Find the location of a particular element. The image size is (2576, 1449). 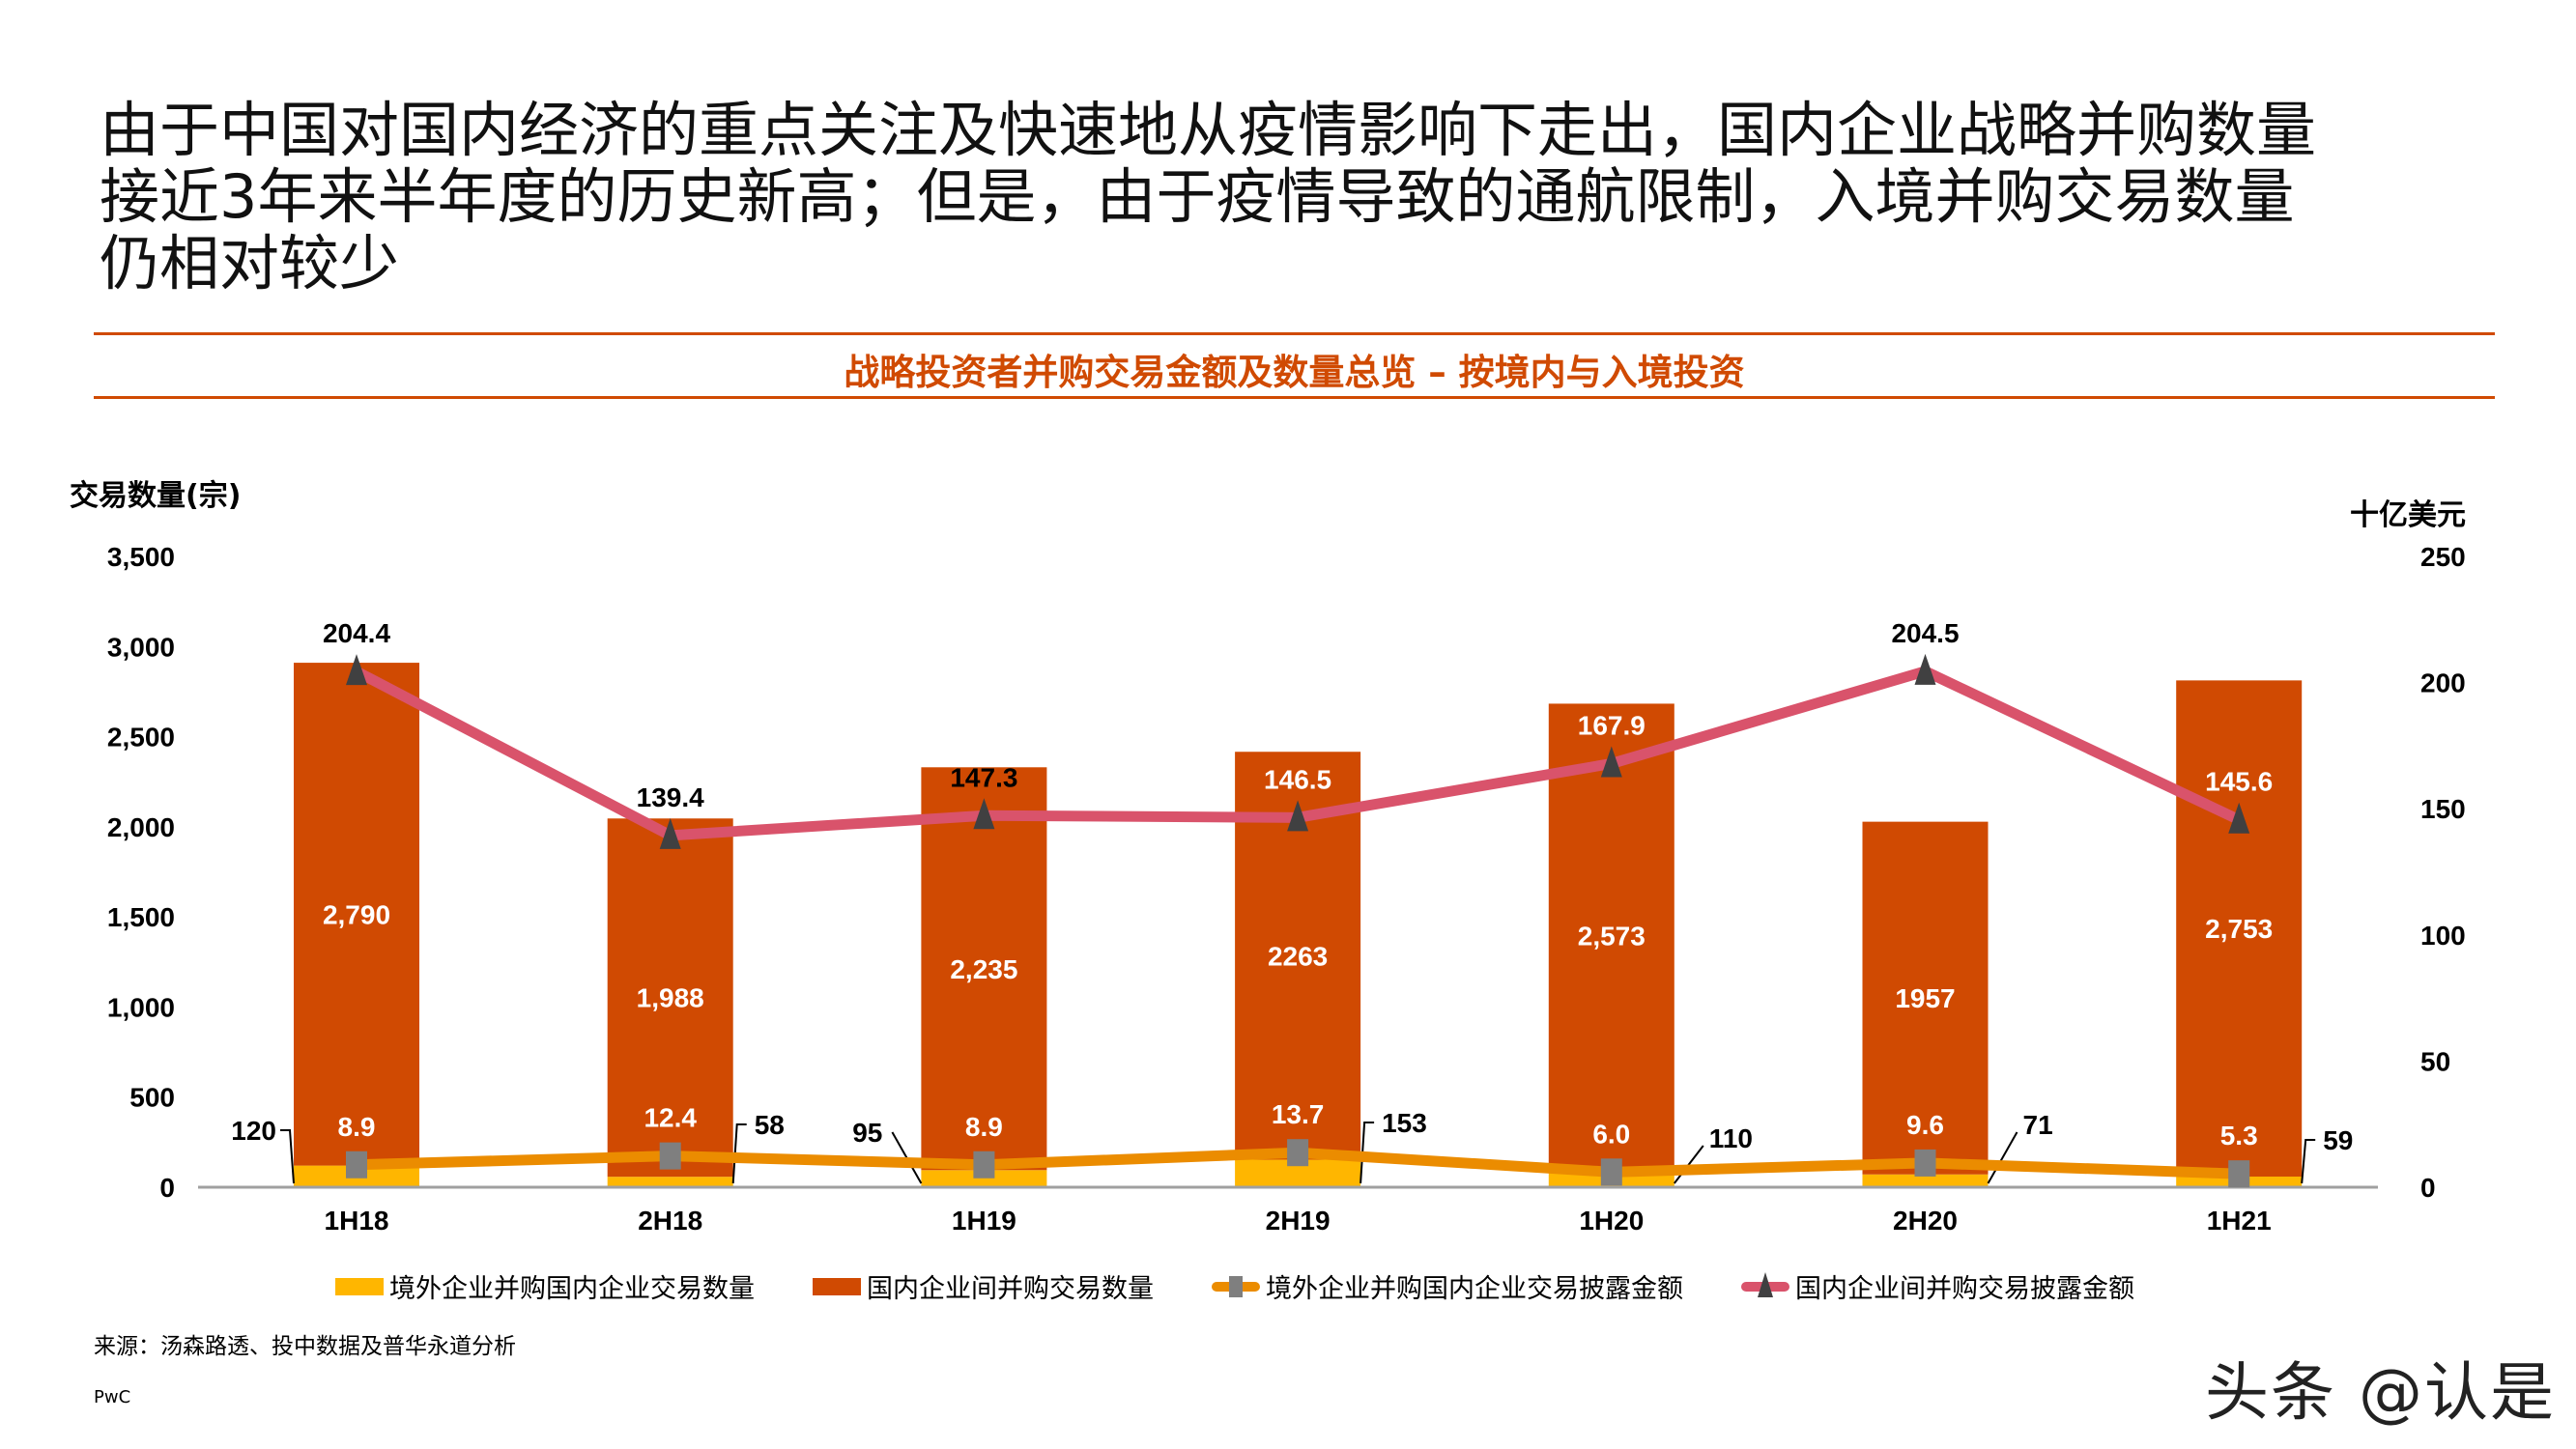

legend-swatch-domestic-count is located at coordinates (837, 1286).